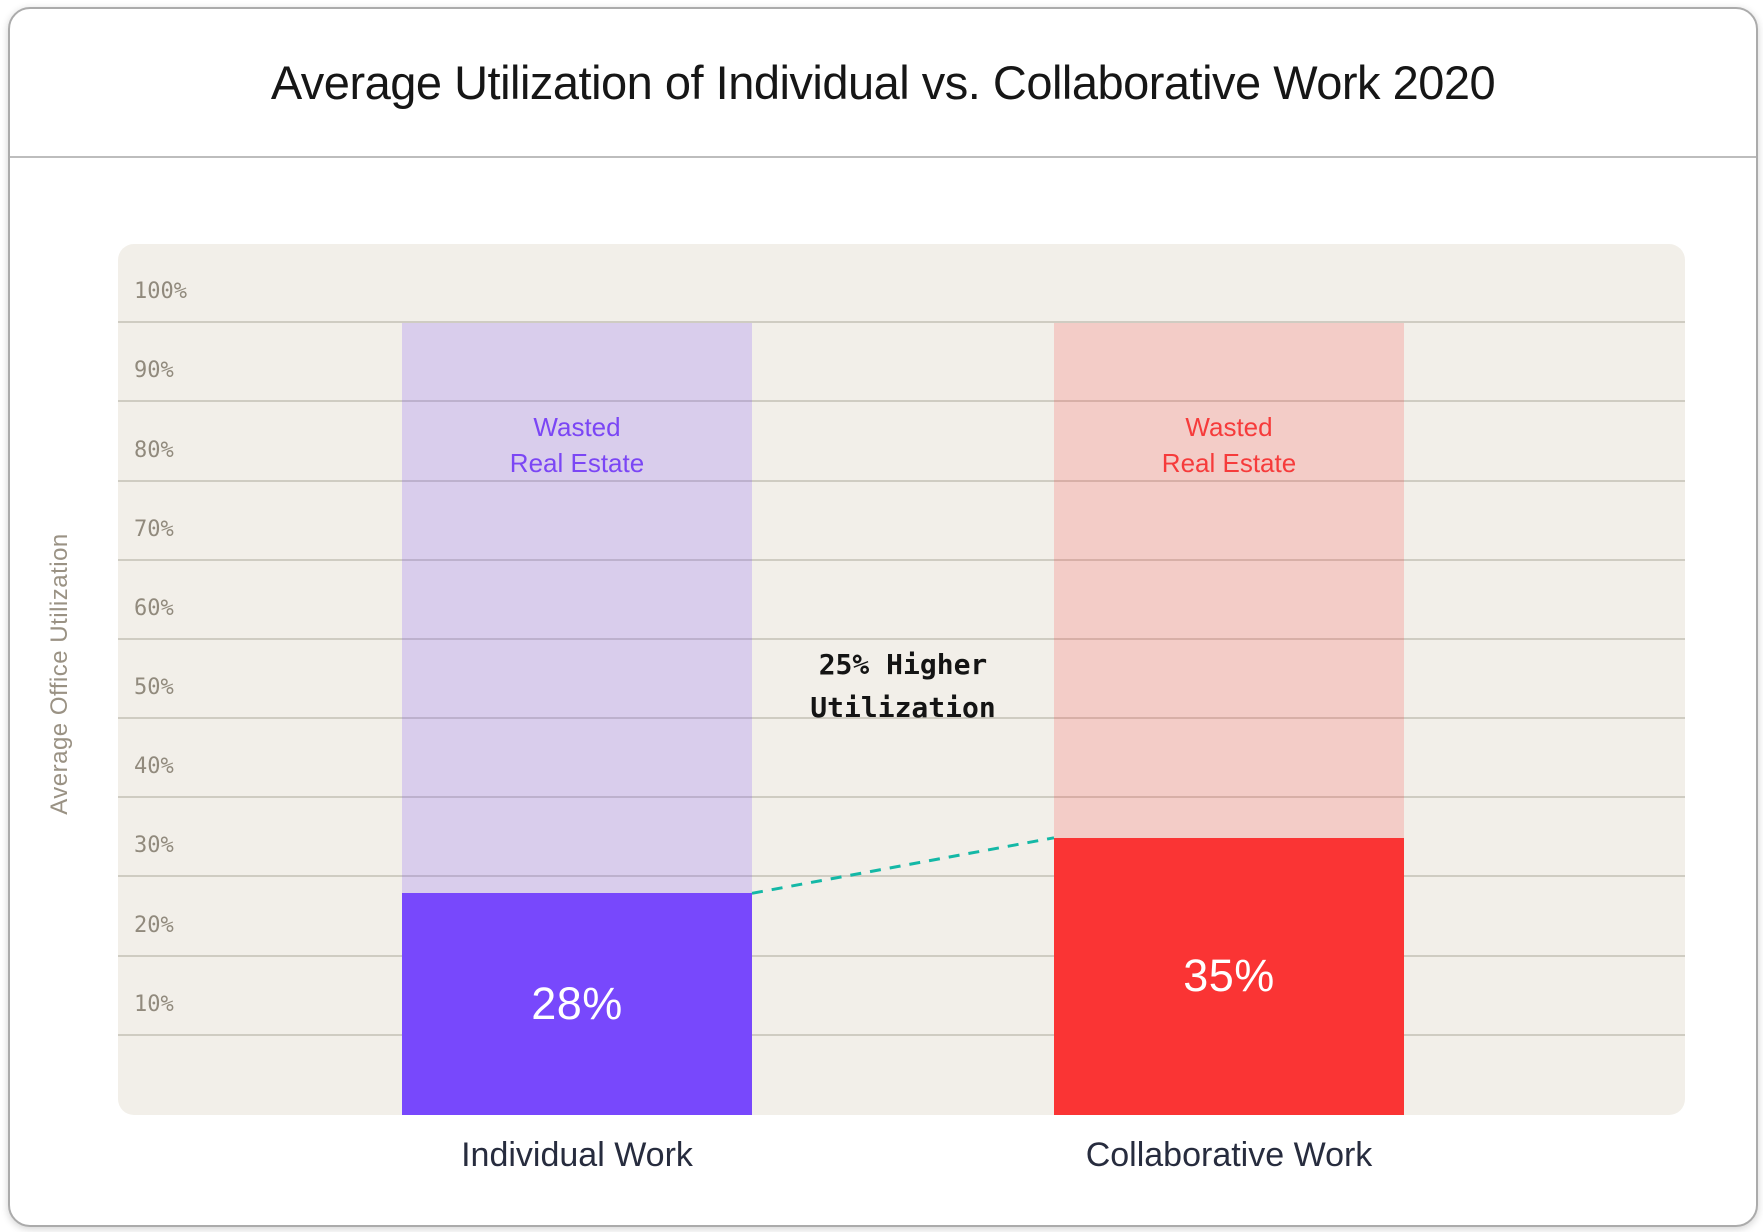  Describe the element at coordinates (901, 917) in the screenshot. I see `grid-row: 20%` at that location.